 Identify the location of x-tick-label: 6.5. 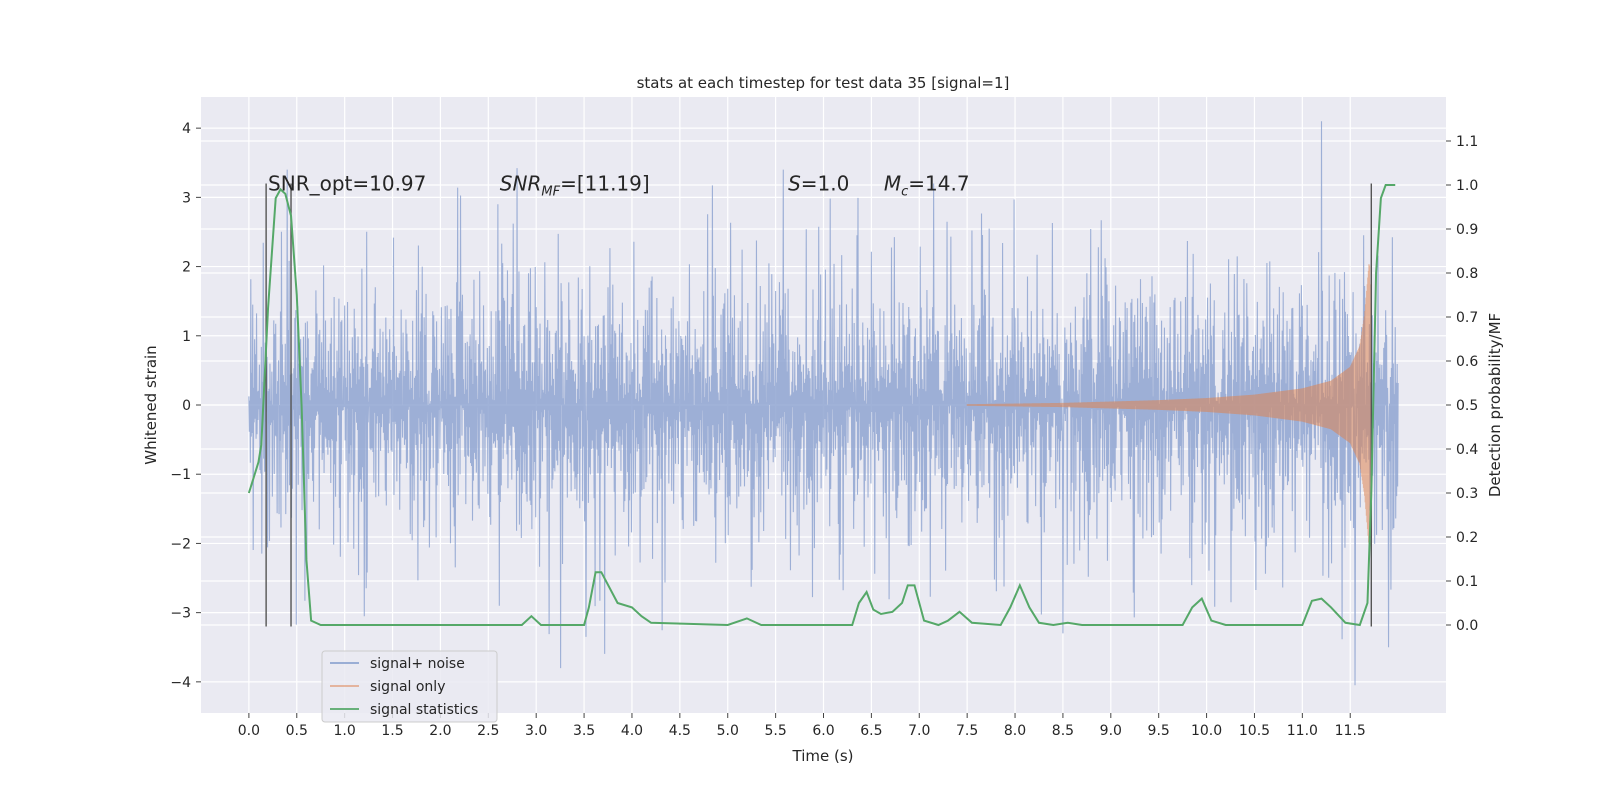
(871, 731).